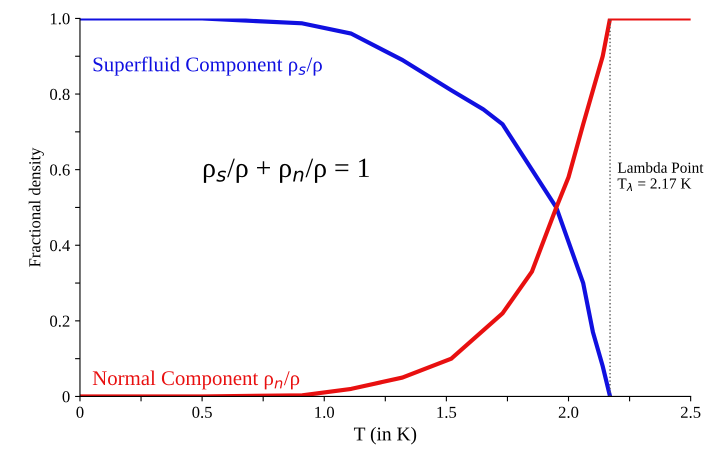  Describe the element at coordinates (324, 412) in the screenshot. I see `x-tick-label: 1.0` at that location.